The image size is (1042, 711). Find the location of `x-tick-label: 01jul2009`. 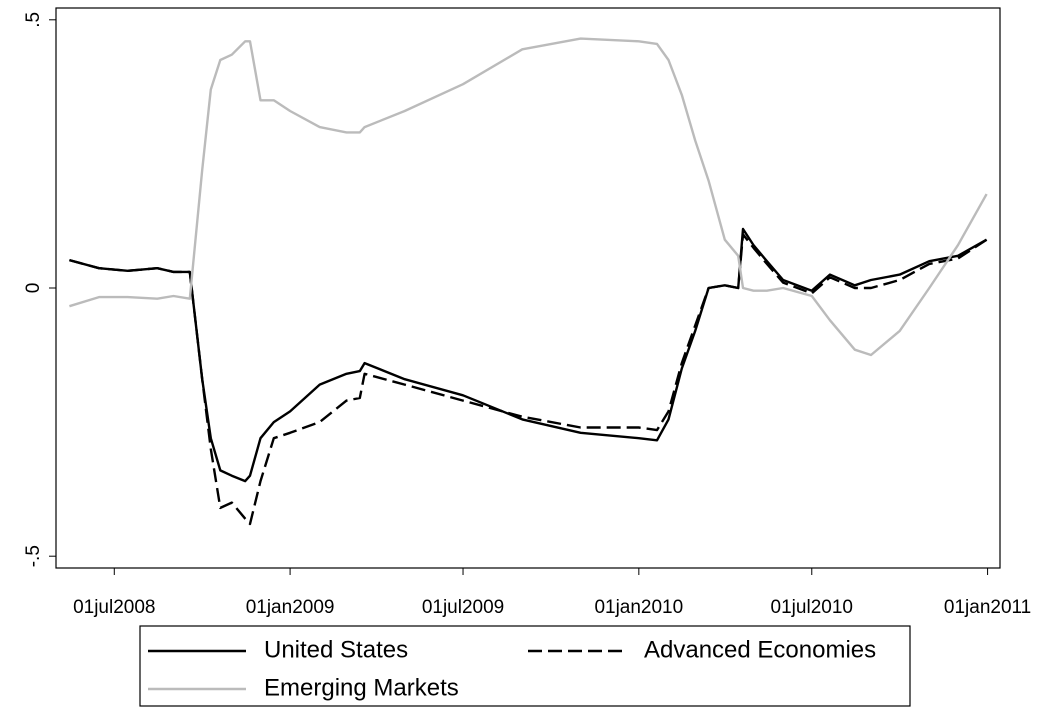

x-tick-label: 01jul2009 is located at coordinates (463, 607).